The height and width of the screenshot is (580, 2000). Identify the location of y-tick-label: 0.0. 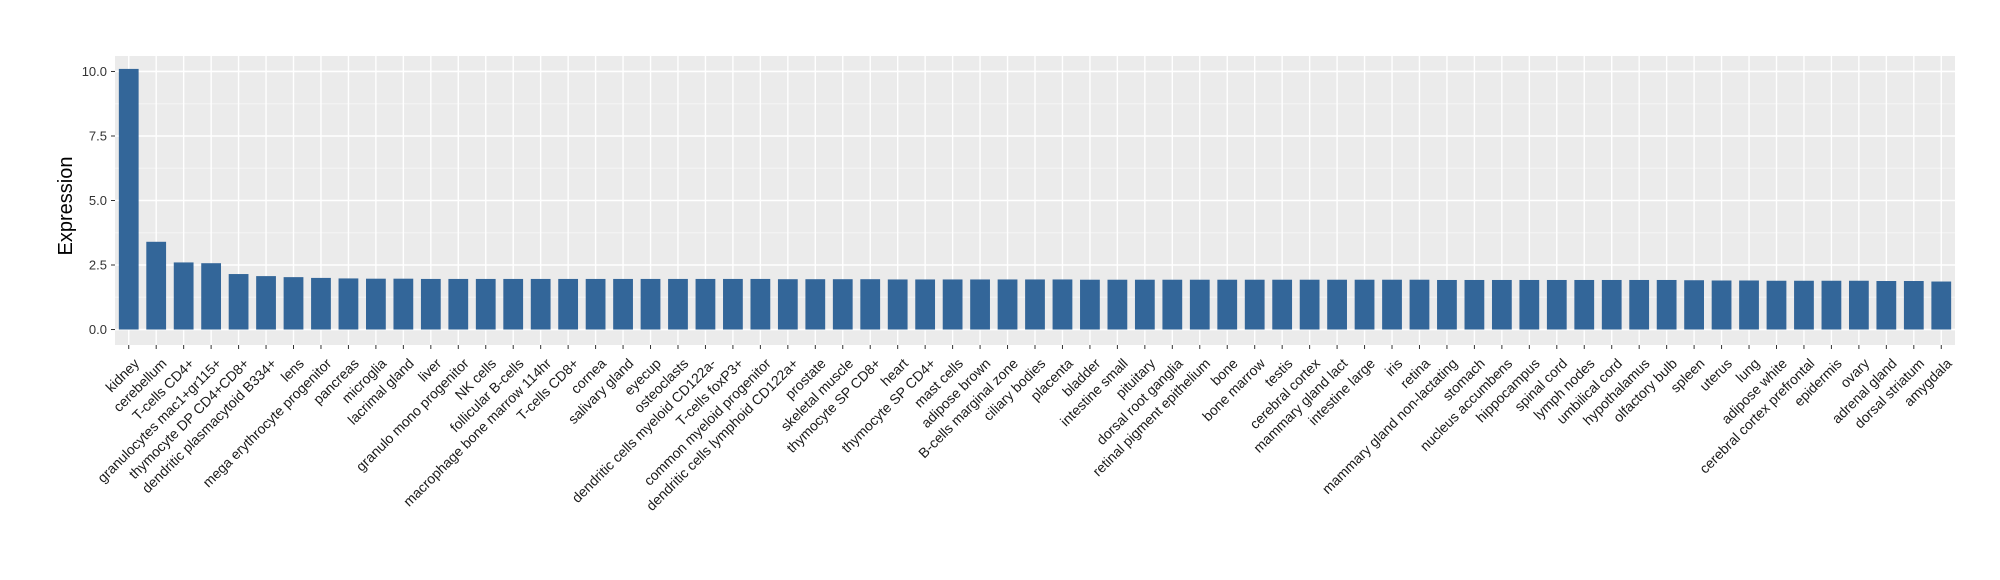
(98, 329).